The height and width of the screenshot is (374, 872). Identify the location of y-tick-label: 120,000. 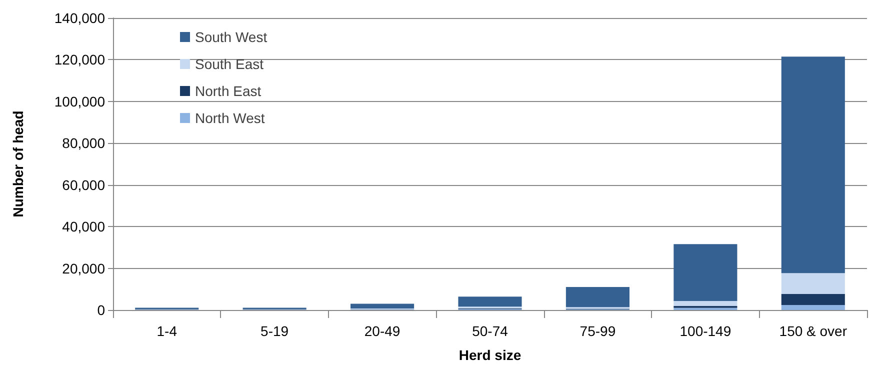
(80, 60).